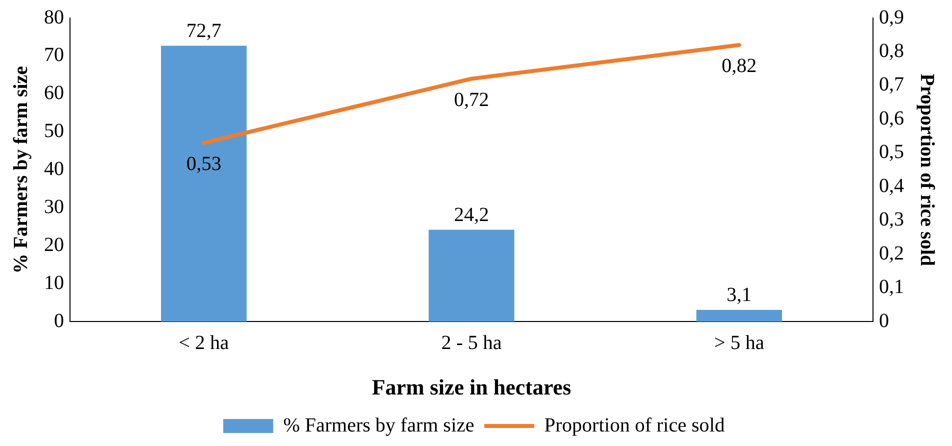 The image size is (952, 446). What do you see at coordinates (54, 207) in the screenshot?
I see `y-tick-label: 30` at bounding box center [54, 207].